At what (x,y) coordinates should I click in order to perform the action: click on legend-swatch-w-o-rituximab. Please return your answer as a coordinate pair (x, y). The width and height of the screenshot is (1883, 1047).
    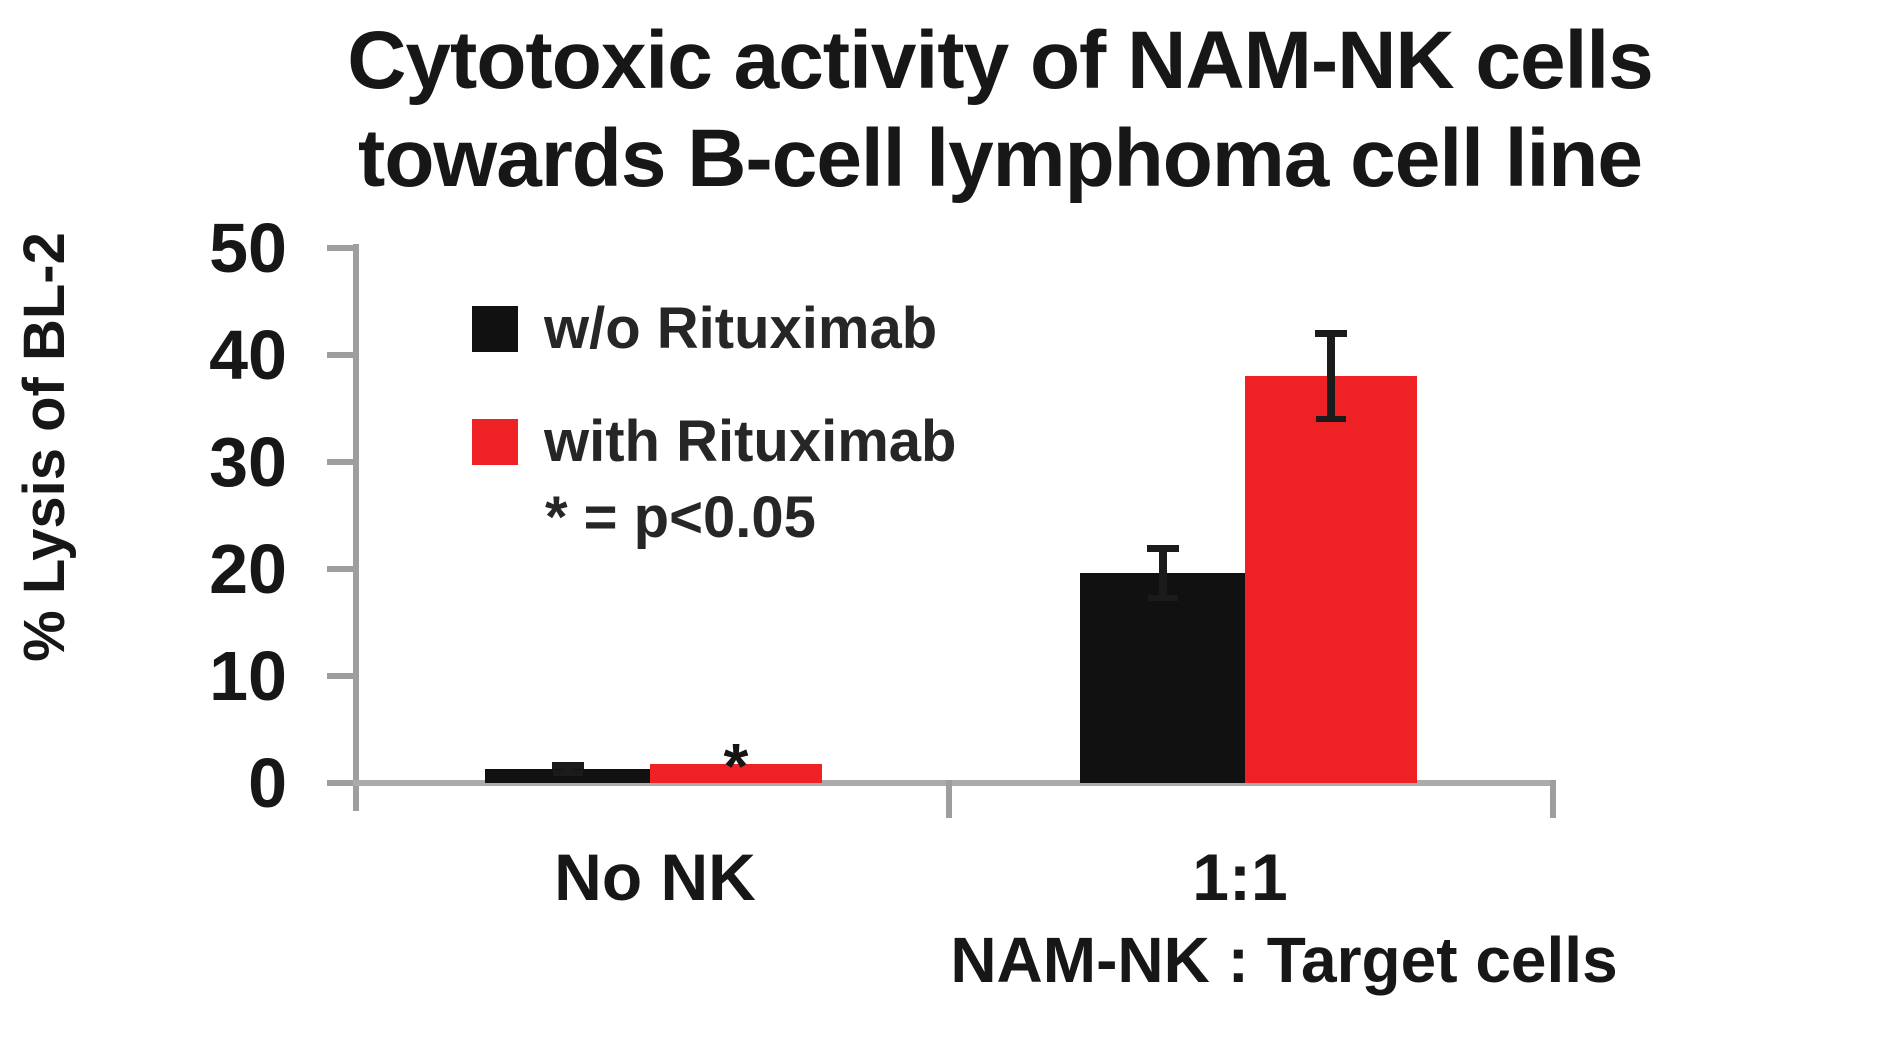
    Looking at the image, I should click on (495, 329).